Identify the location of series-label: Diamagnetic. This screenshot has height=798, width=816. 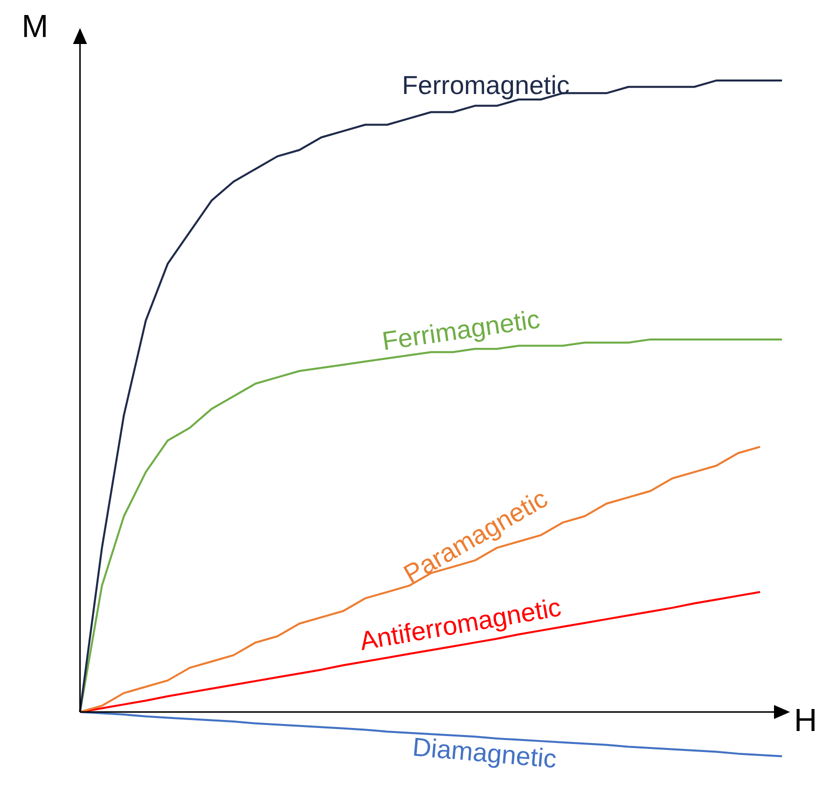
(484, 753).